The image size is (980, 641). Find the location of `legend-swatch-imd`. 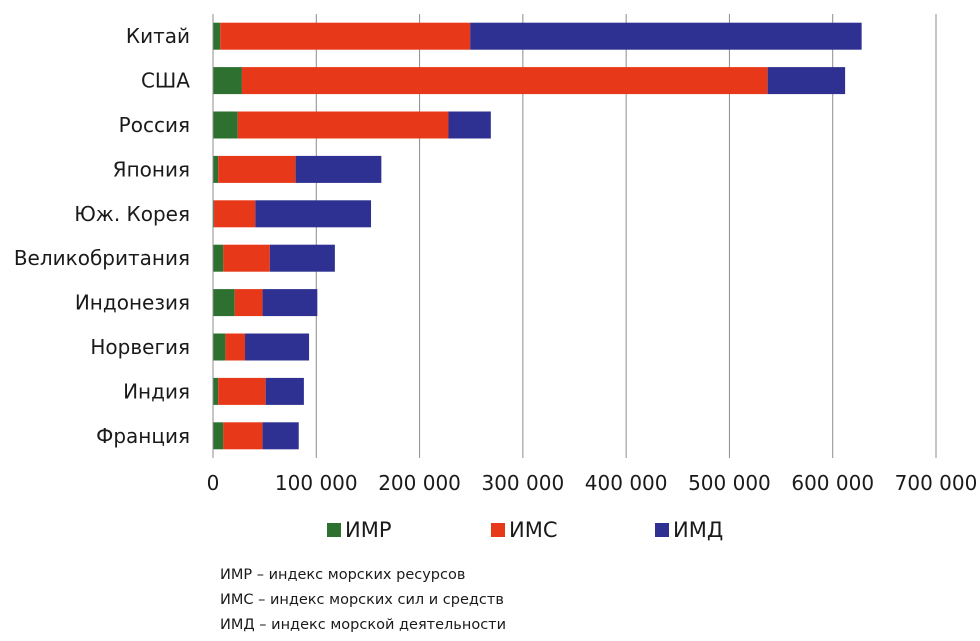

legend-swatch-imd is located at coordinates (662, 530).